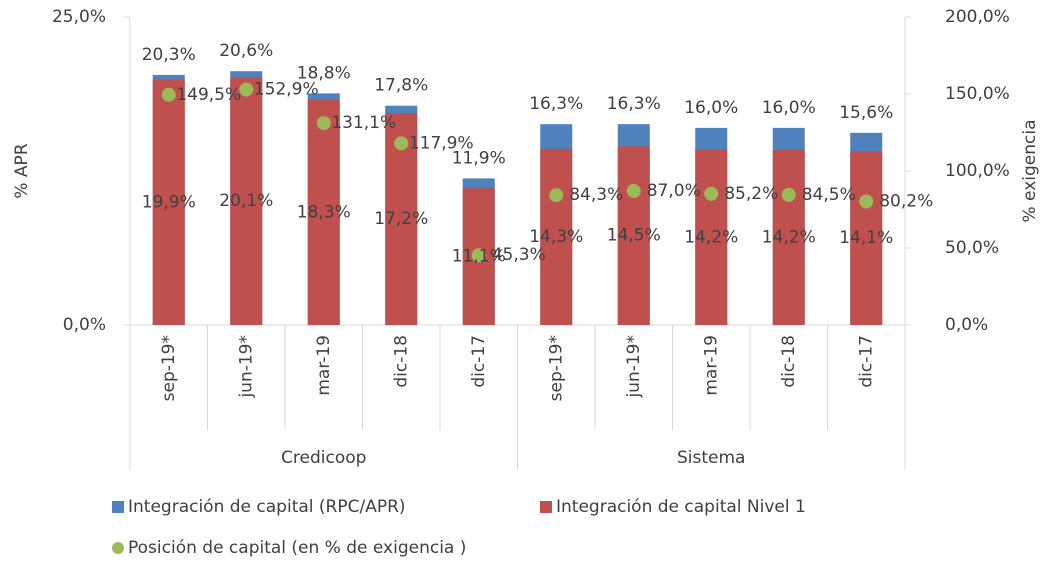  I want to click on data-label: 14,1%, so click(866, 238).